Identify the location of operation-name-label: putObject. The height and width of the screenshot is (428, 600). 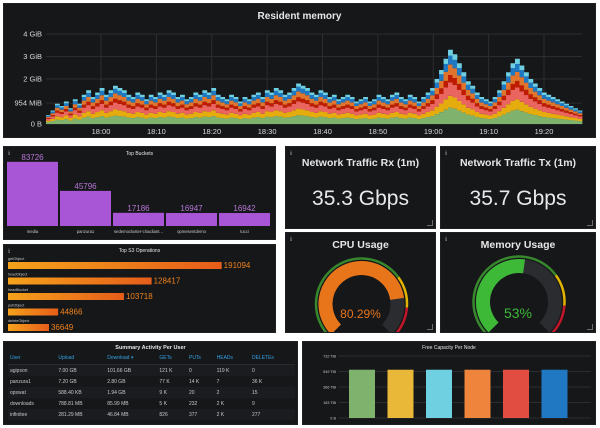
(16, 306).